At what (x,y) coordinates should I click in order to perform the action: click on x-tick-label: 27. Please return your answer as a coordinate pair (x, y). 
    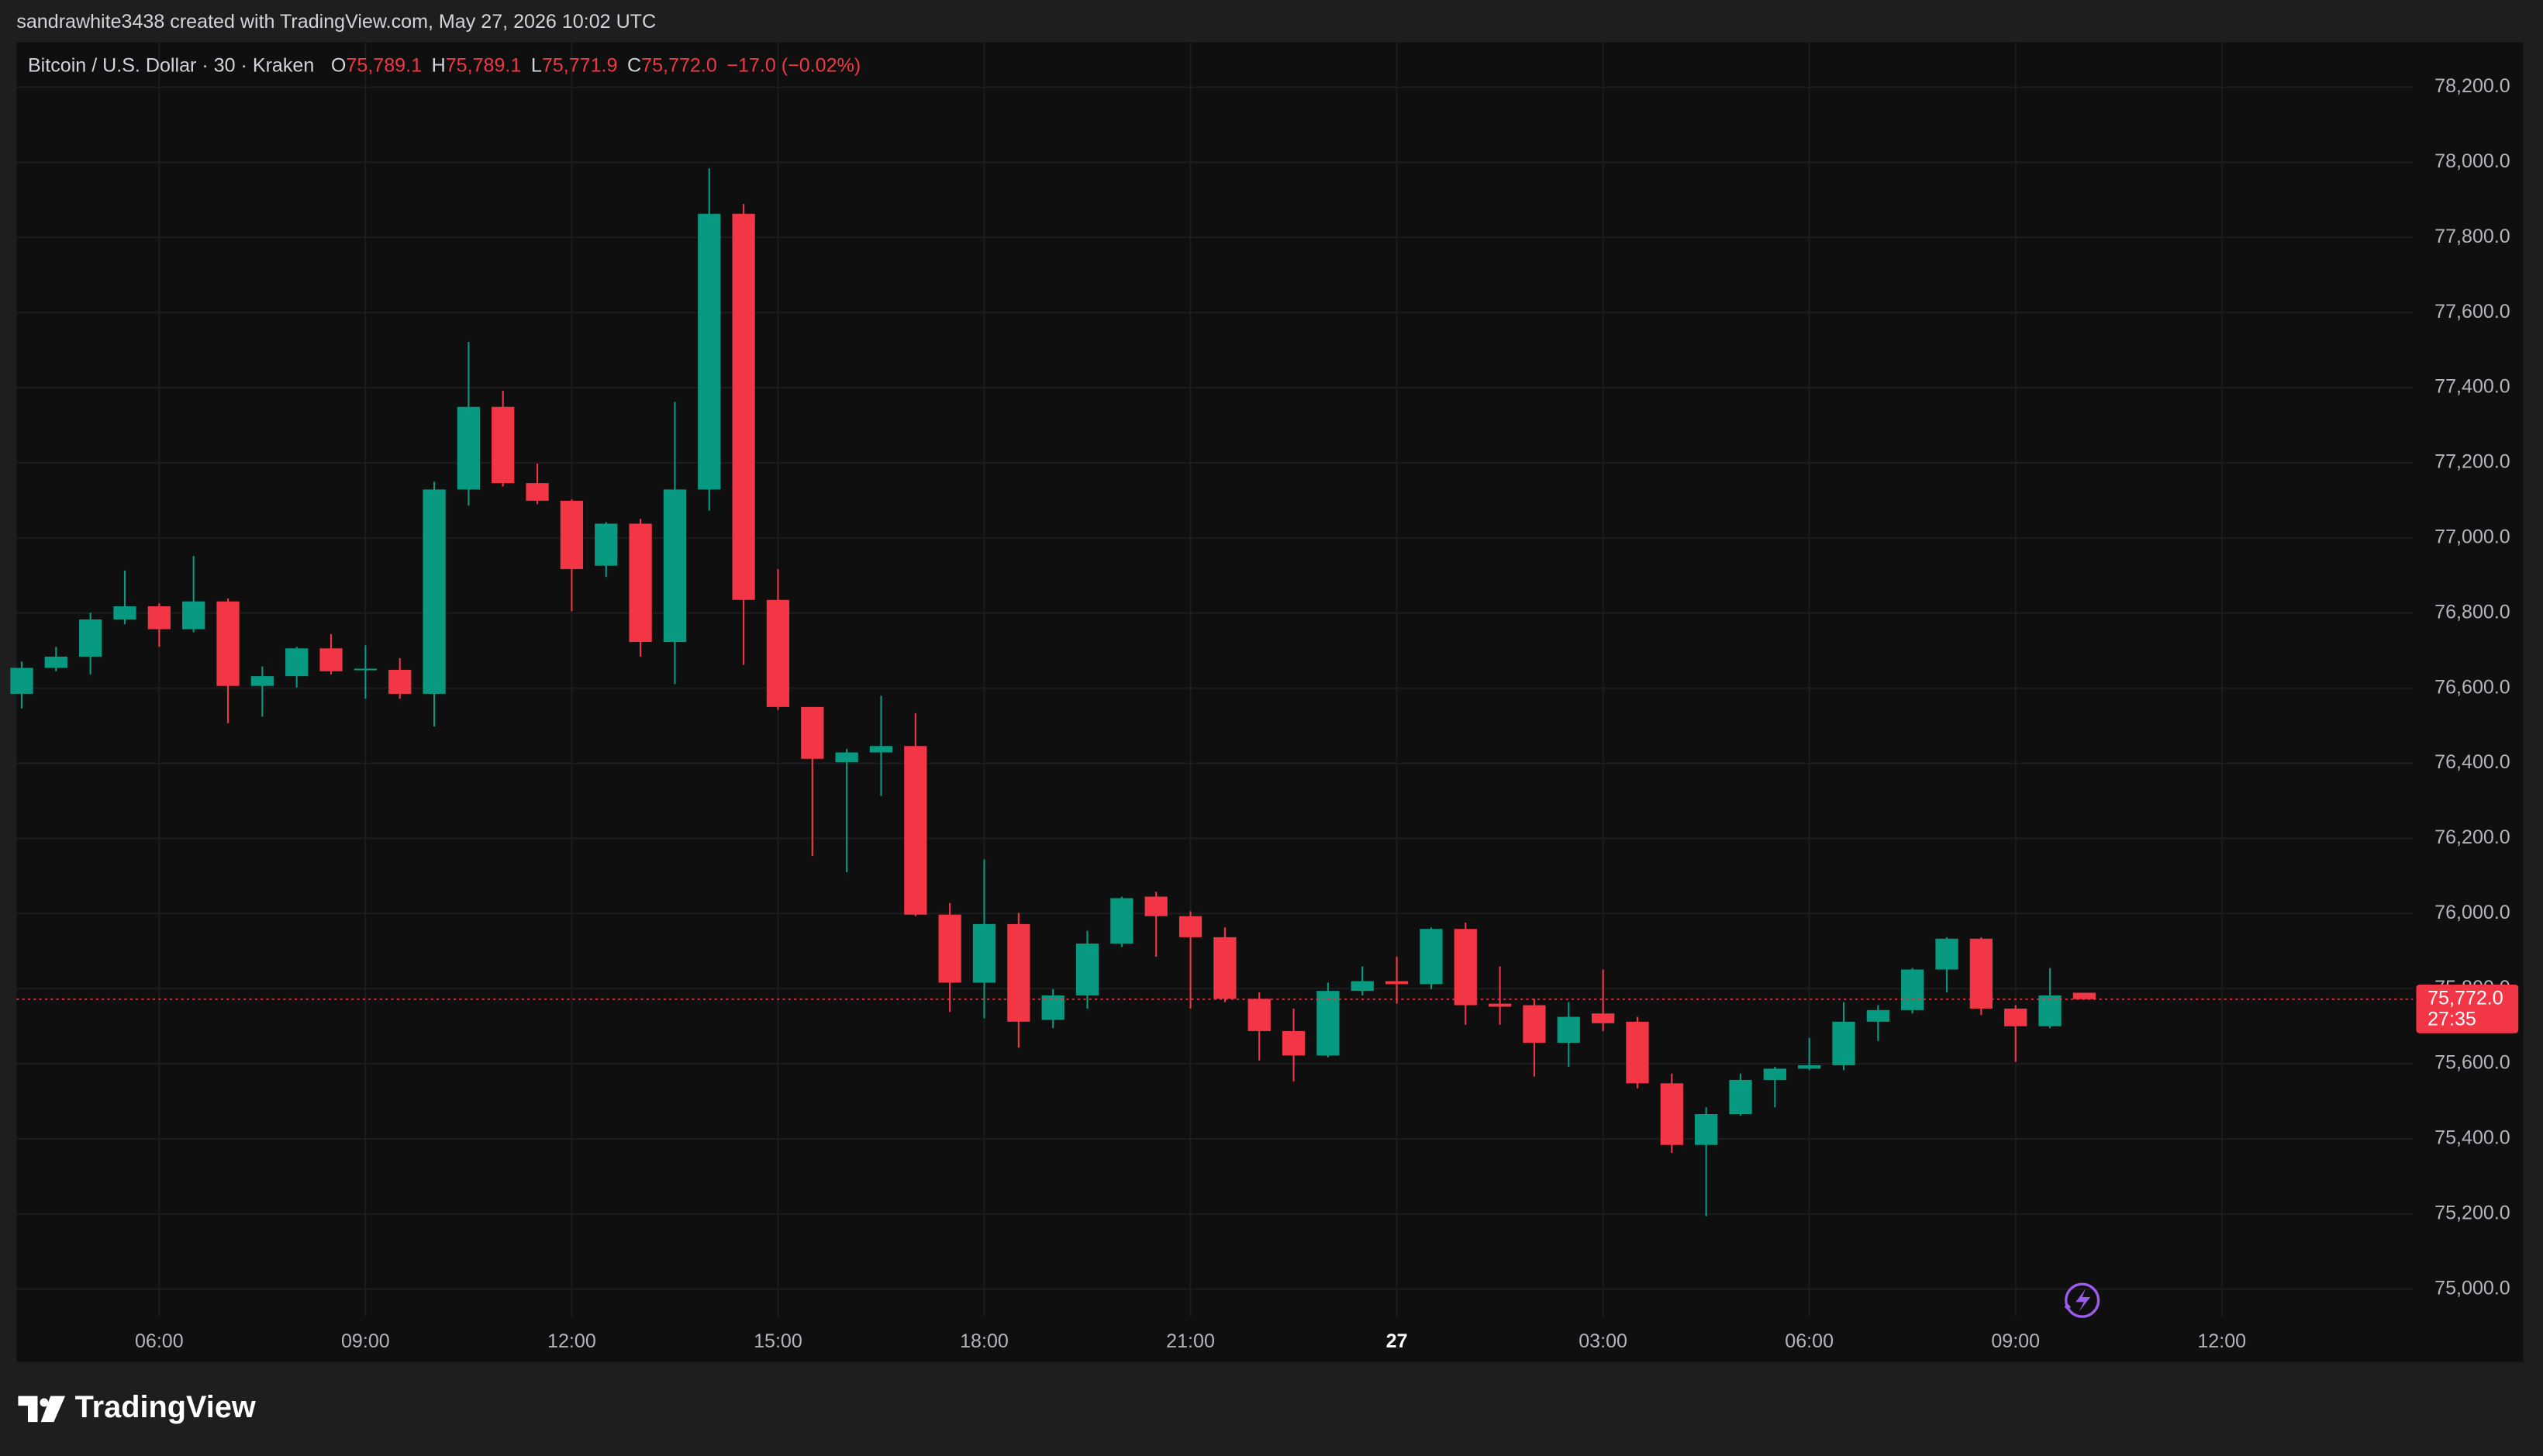
    Looking at the image, I should click on (1397, 1341).